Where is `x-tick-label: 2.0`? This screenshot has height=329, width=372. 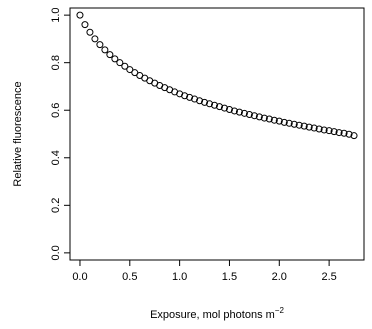 x-tick-label: 2.0 is located at coordinates (279, 277).